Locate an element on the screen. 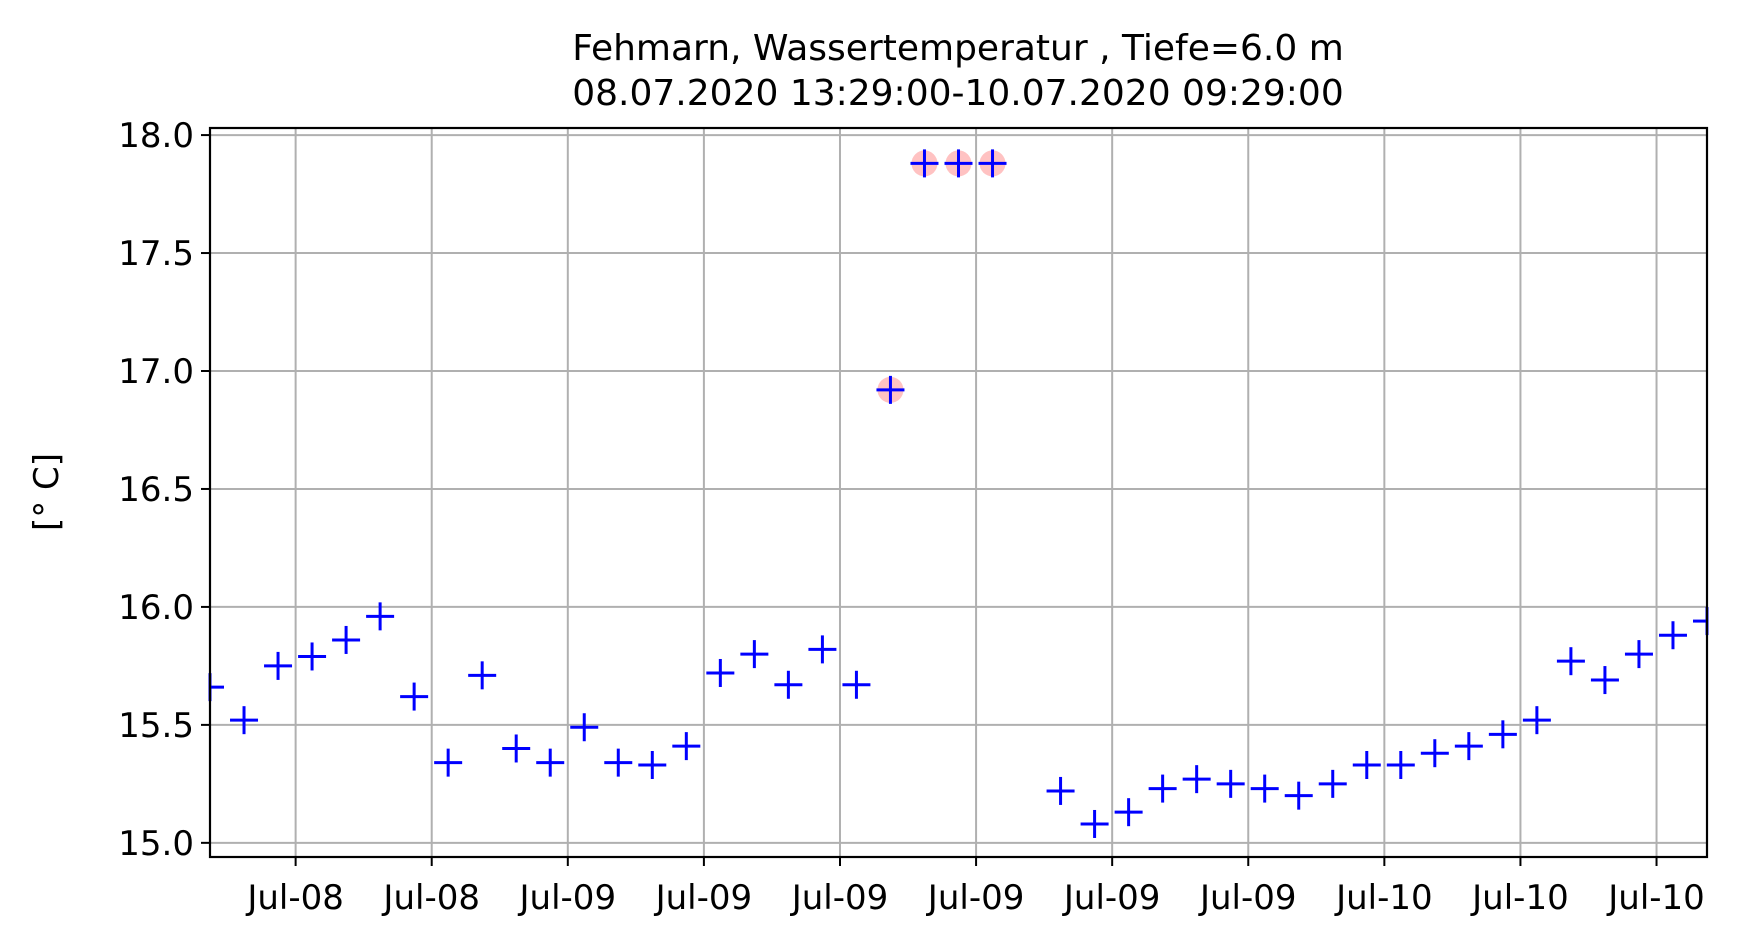 This screenshot has height=952, width=1738. y-tick-label: 17.5 is located at coordinates (156, 254).